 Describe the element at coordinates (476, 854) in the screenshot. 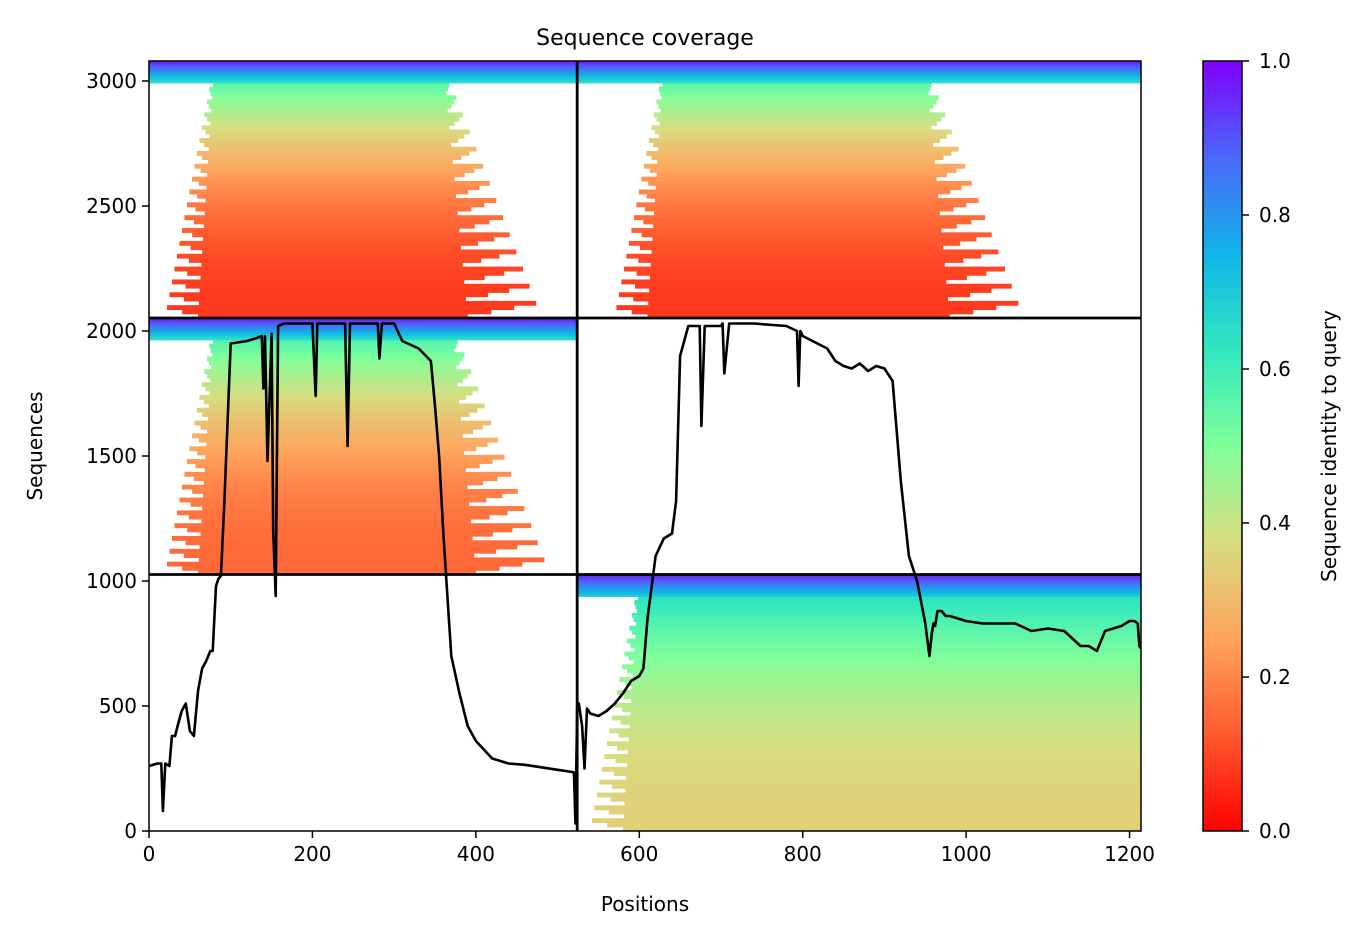

I see `x-tick-label: 400` at that location.